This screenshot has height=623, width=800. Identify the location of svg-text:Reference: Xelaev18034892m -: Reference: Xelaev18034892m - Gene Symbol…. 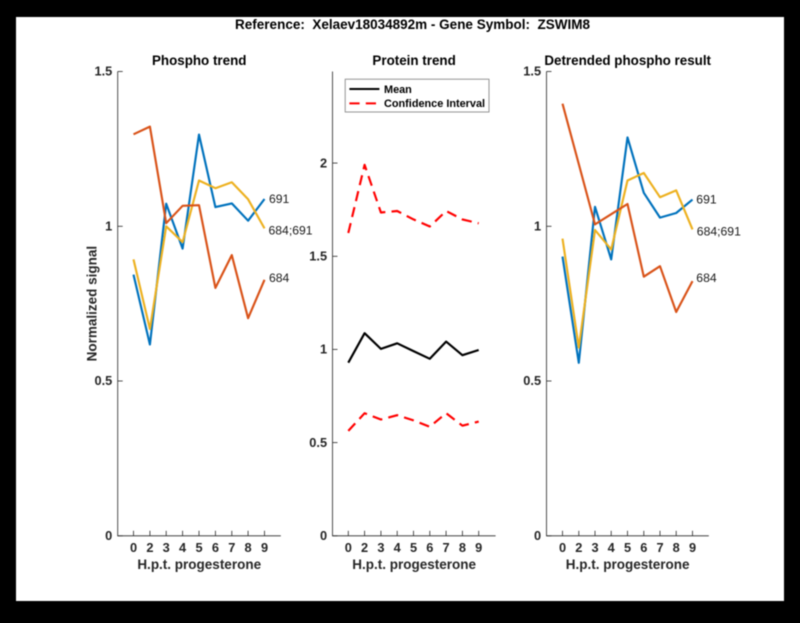
(412, 24).